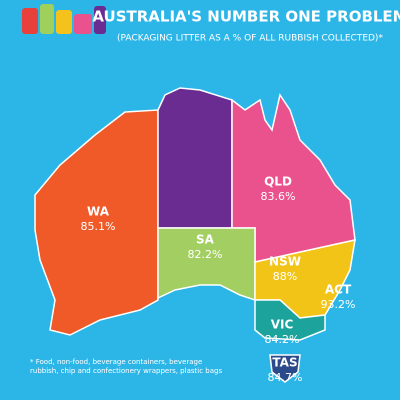  I want to click on region-value: 82.2%, so click(205, 254).